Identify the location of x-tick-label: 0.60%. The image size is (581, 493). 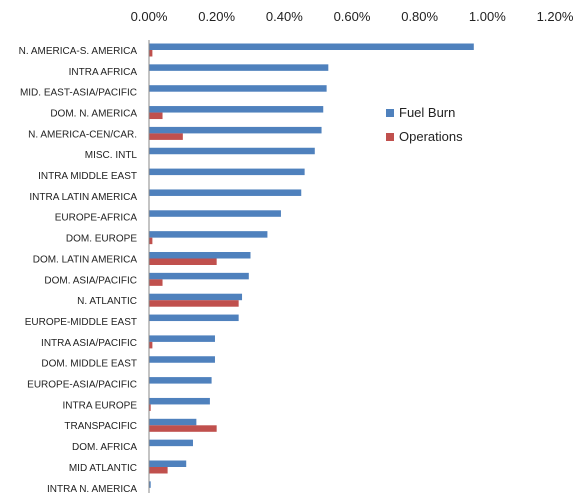
(352, 16).